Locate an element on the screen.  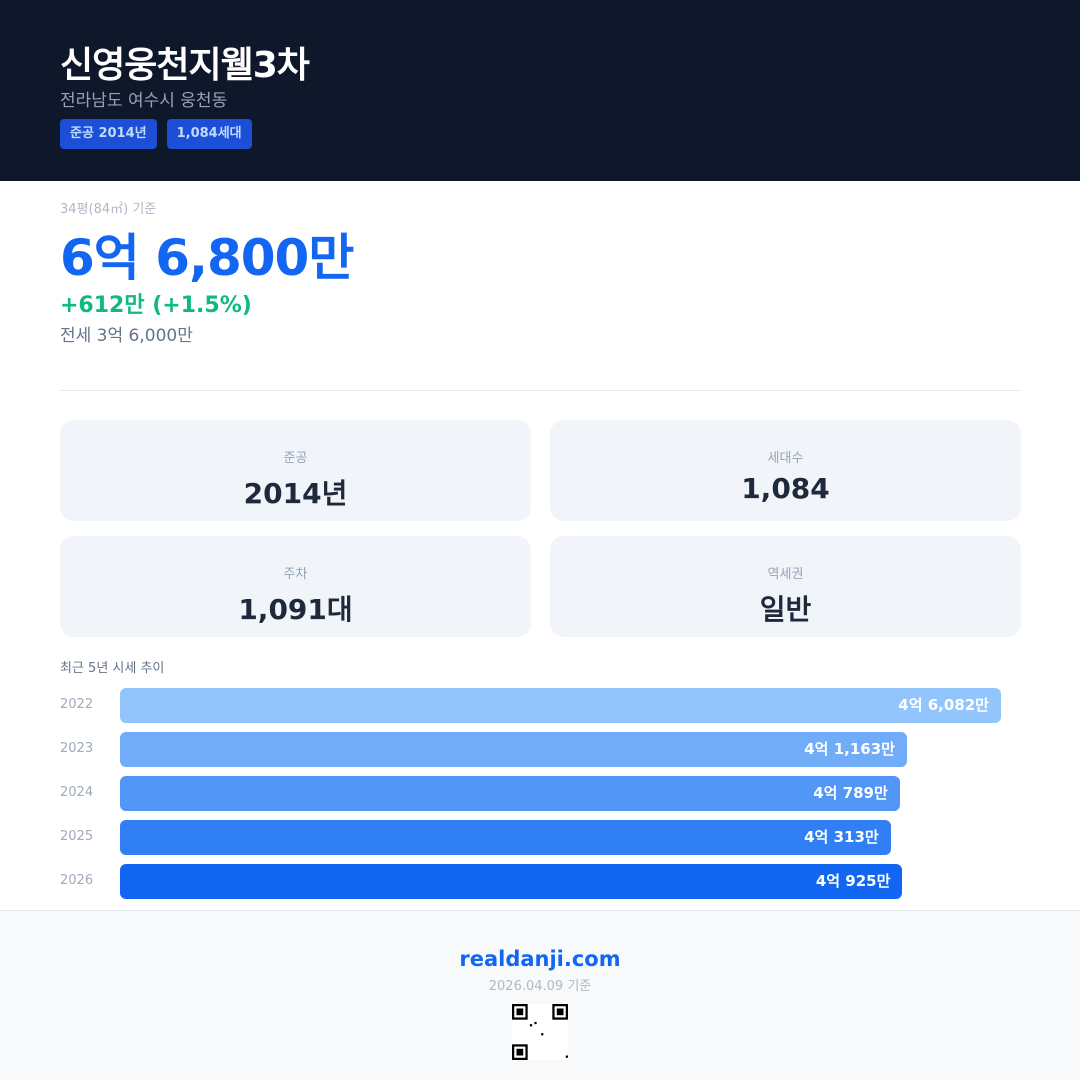
sale-price: 6억 6,800만 is located at coordinates (207, 258).